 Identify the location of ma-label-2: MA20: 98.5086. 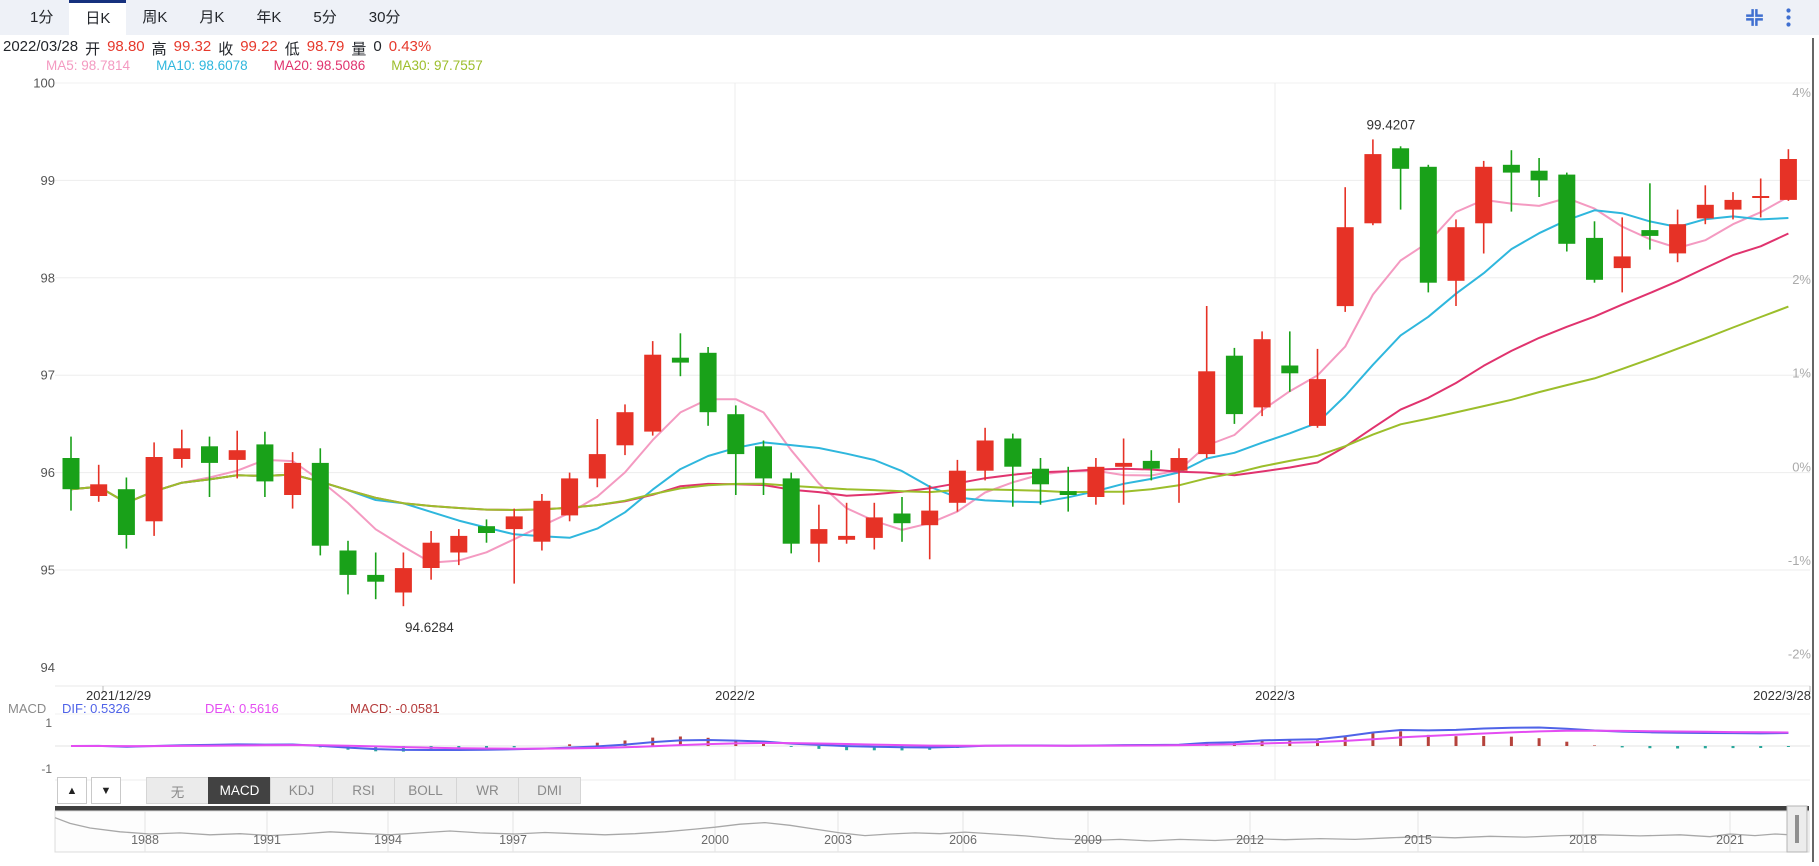
(319, 65).